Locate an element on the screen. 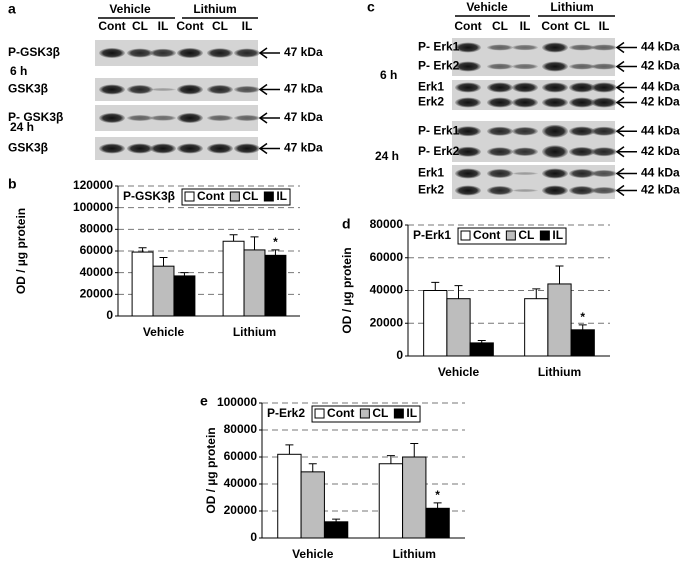 This screenshot has width=685, height=562. band-name: P- Erk2 is located at coordinates (439, 151).